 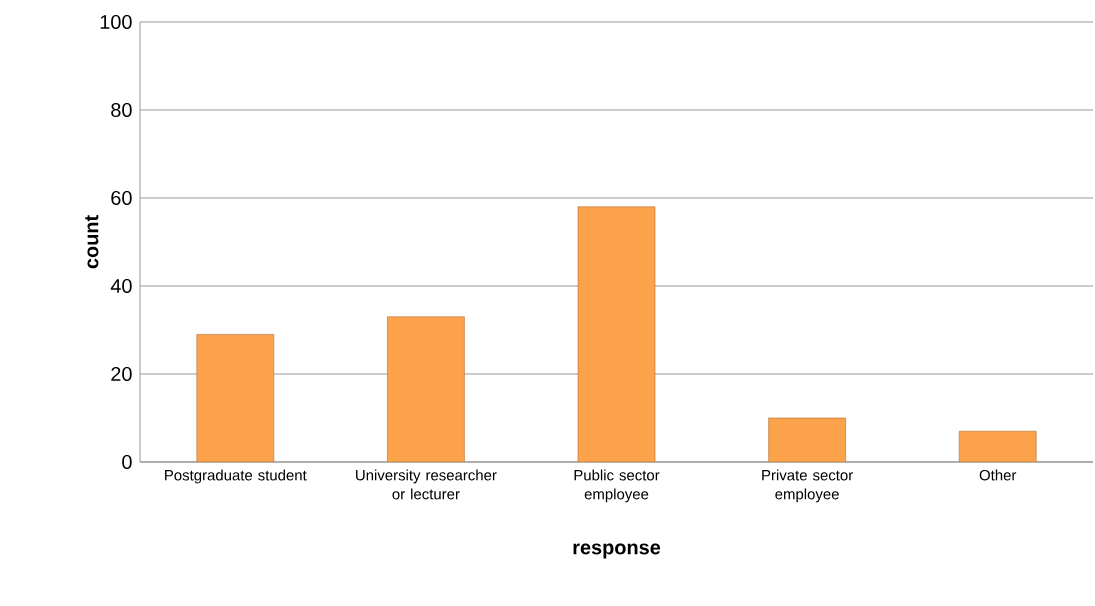 What do you see at coordinates (426, 484) in the screenshot?
I see `x-tick-label: University researcher or lecturer` at bounding box center [426, 484].